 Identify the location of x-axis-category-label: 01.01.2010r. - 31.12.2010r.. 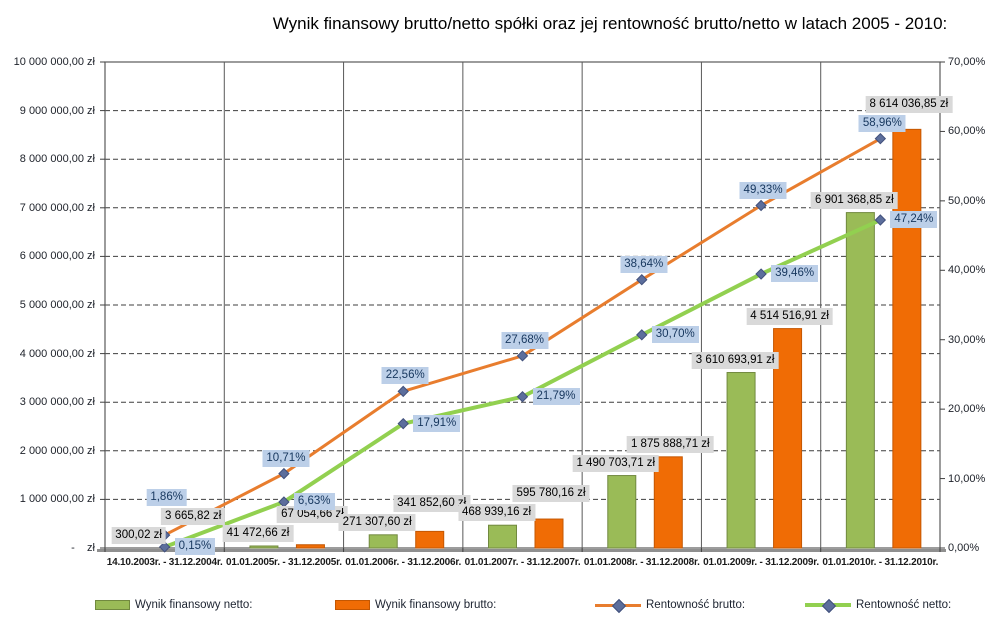
(880, 562).